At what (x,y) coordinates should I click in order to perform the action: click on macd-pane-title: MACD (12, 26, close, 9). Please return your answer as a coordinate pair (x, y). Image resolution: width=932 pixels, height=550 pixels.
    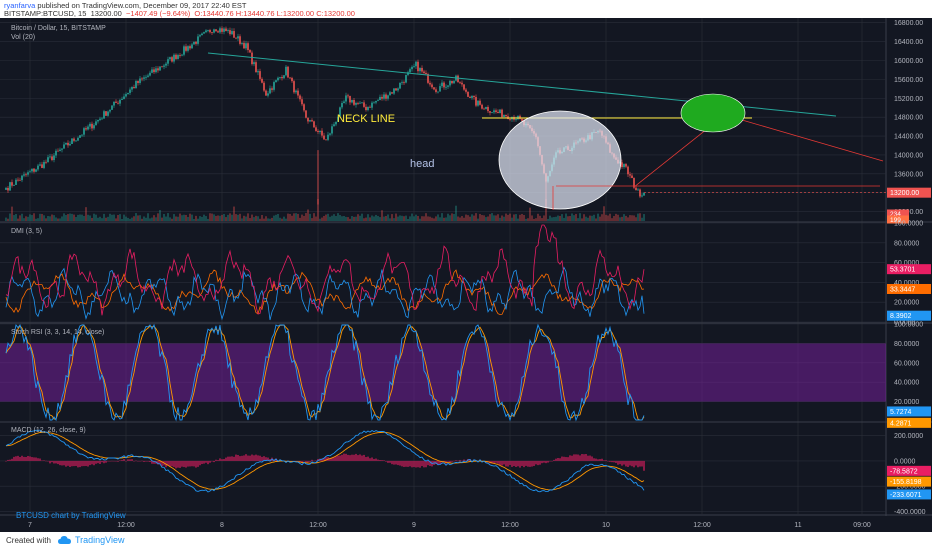
    Looking at the image, I should click on (48, 430).